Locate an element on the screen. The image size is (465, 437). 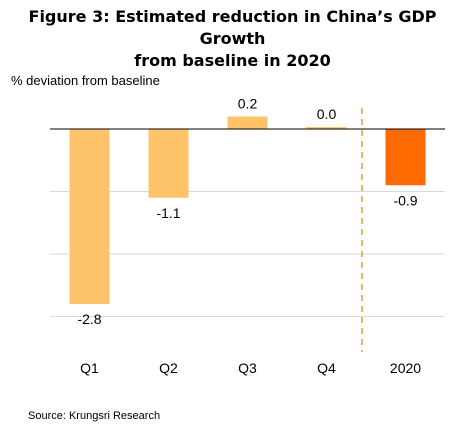
x-tick-label-q2: Q2 is located at coordinates (168, 368).